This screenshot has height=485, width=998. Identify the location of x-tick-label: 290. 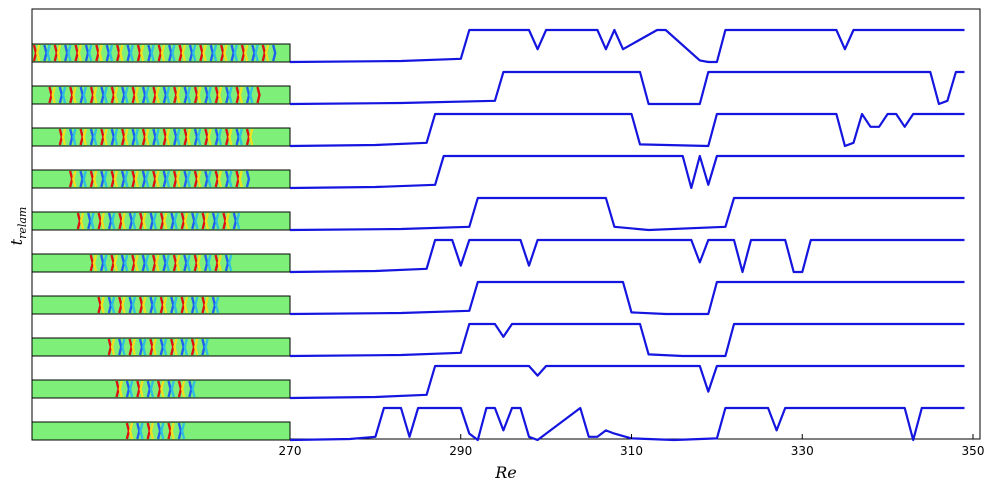
(460, 451).